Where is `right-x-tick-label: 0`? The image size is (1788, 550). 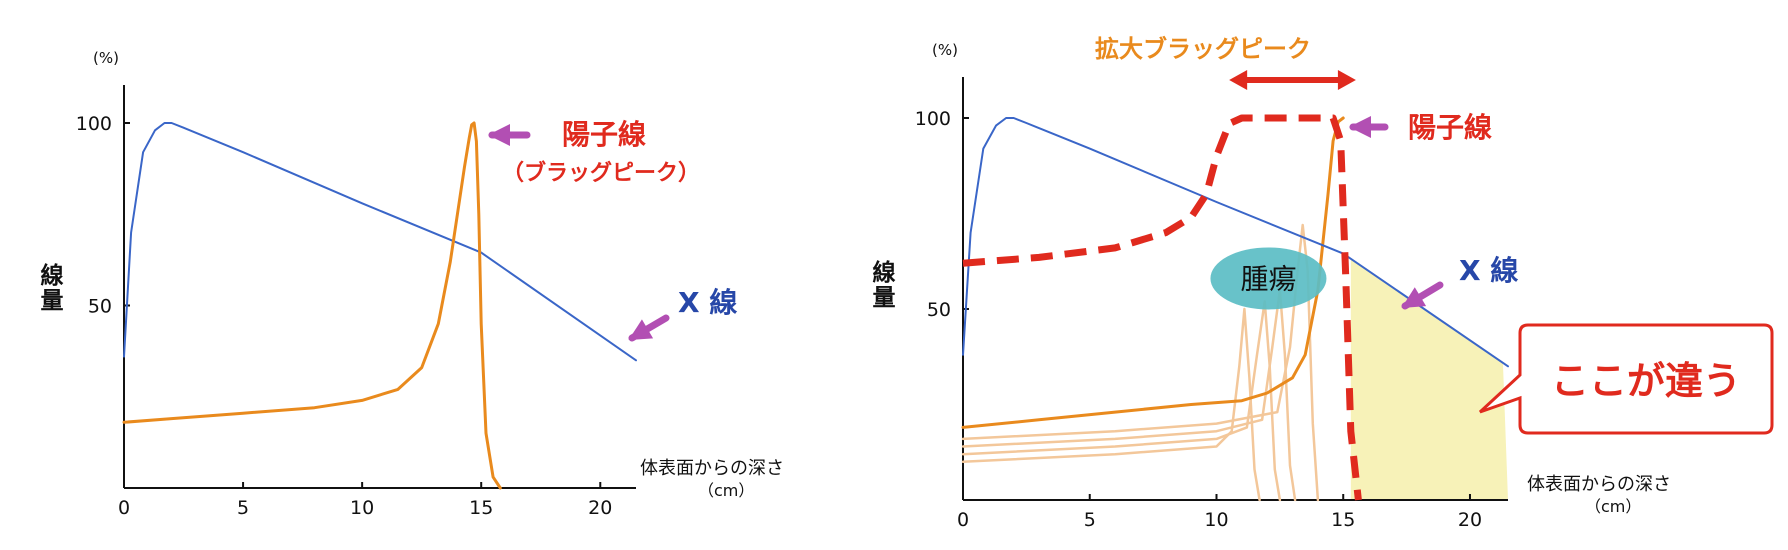
right-x-tick-label: 0 is located at coordinates (963, 520).